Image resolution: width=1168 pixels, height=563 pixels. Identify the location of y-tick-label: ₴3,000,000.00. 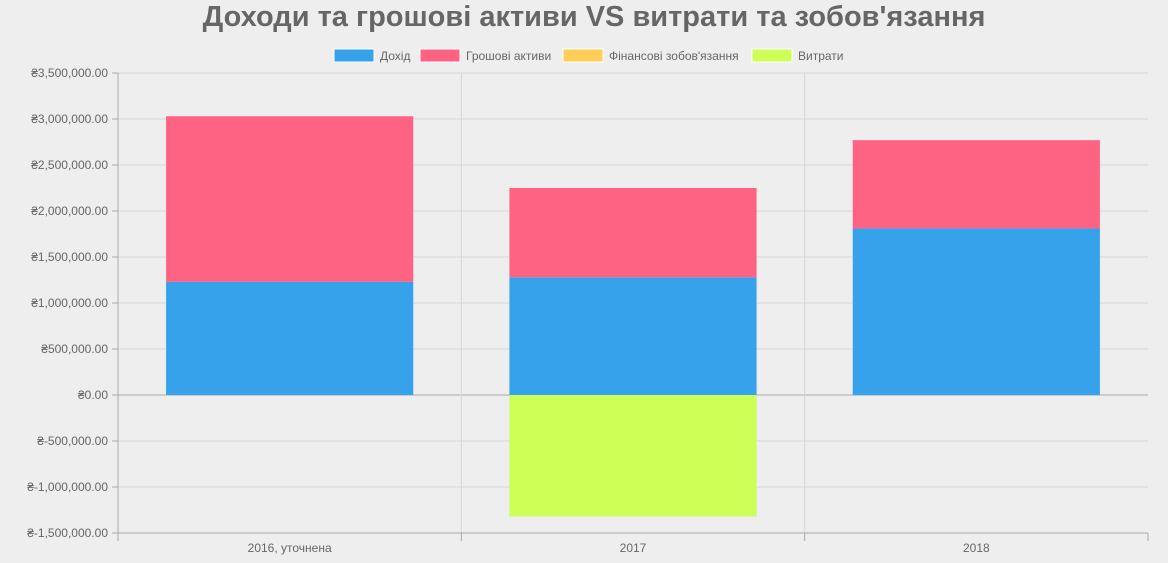
(69, 119).